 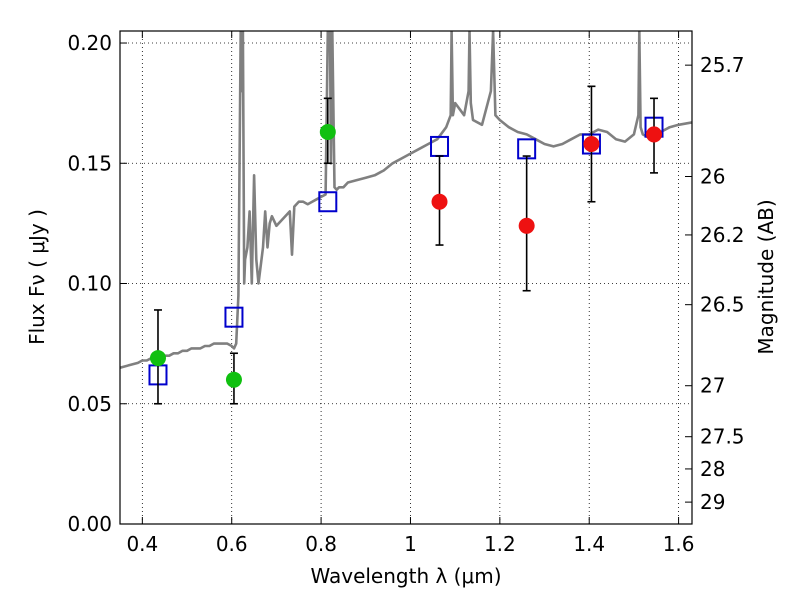 I want to click on right-tick-label: 29, so click(x=712, y=502).